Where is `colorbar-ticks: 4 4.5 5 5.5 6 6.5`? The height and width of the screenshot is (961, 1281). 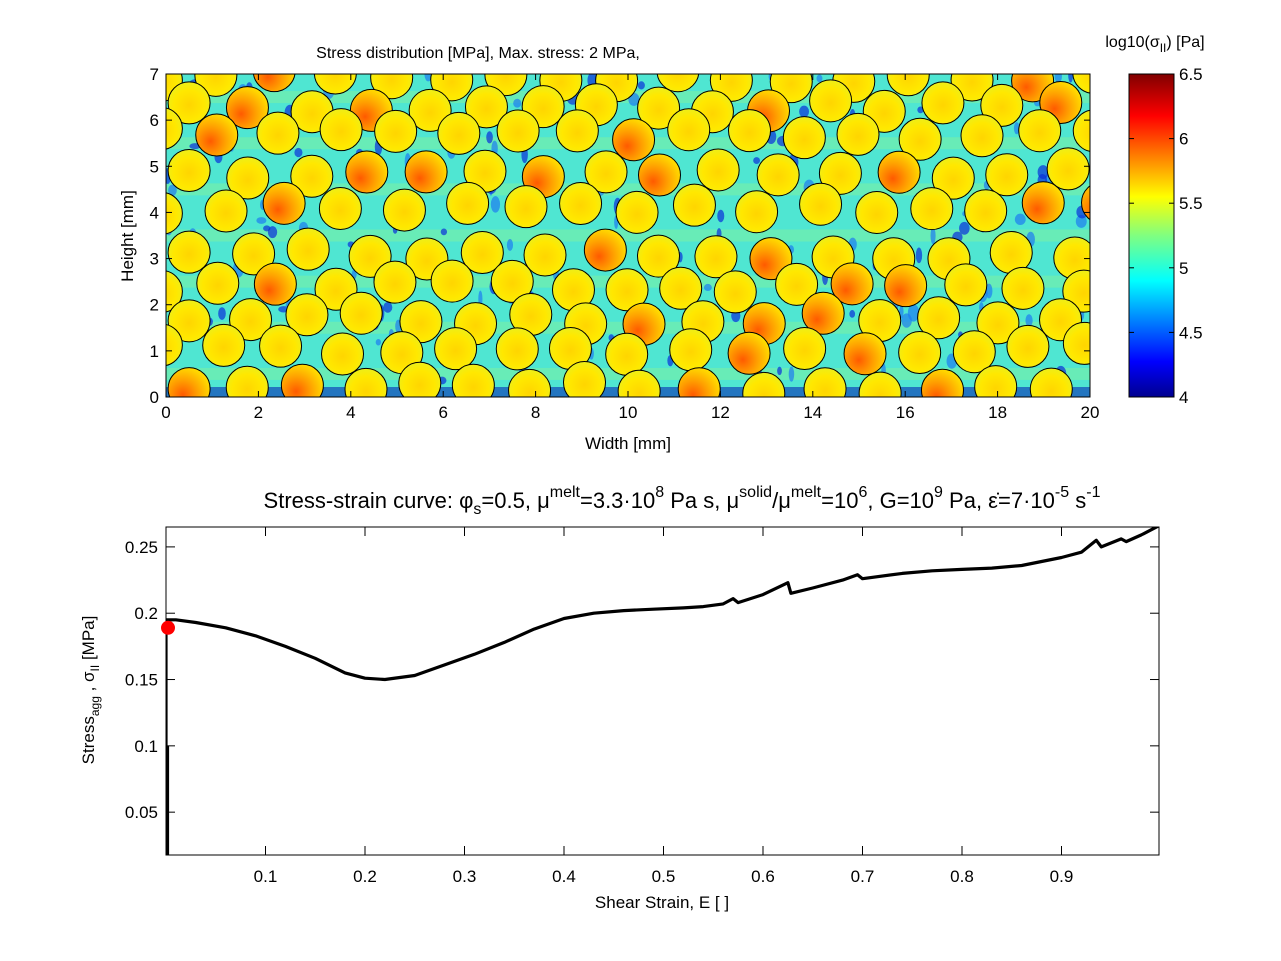
colorbar-ticks: 4 4.5 5 5.5 6 6.5 is located at coordinates (1166, 236).